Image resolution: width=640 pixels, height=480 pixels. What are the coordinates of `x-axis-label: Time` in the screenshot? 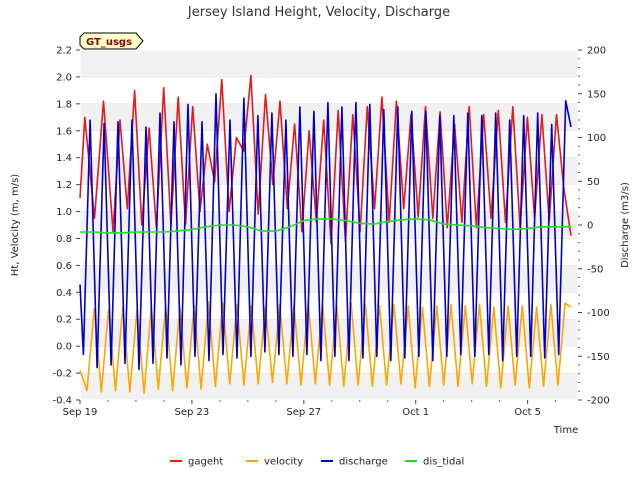 It's located at (565, 430).